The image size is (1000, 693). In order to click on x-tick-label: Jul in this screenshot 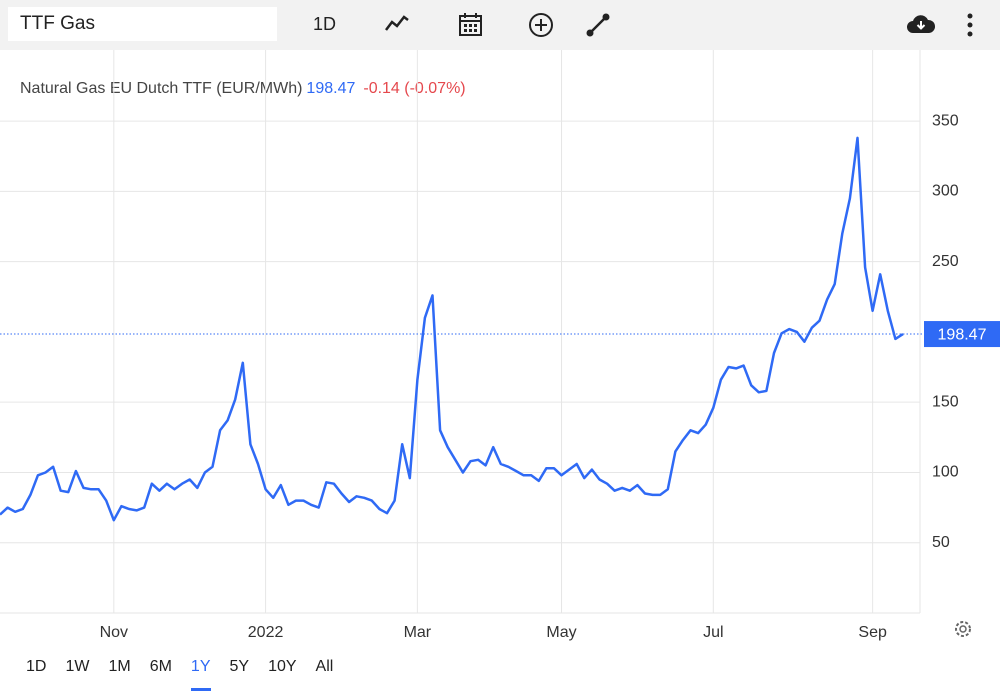, I will do `click(713, 632)`.